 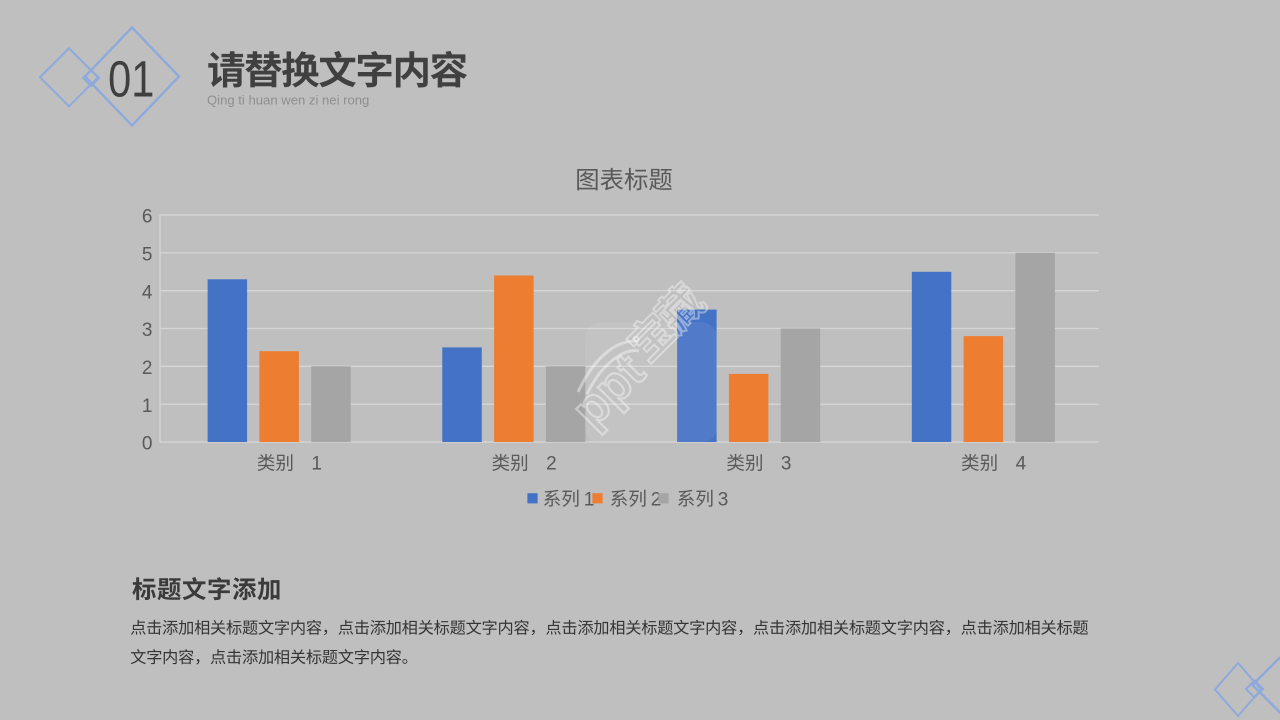 What do you see at coordinates (131, 79) in the screenshot?
I see `svg-text: 01` at bounding box center [131, 79].